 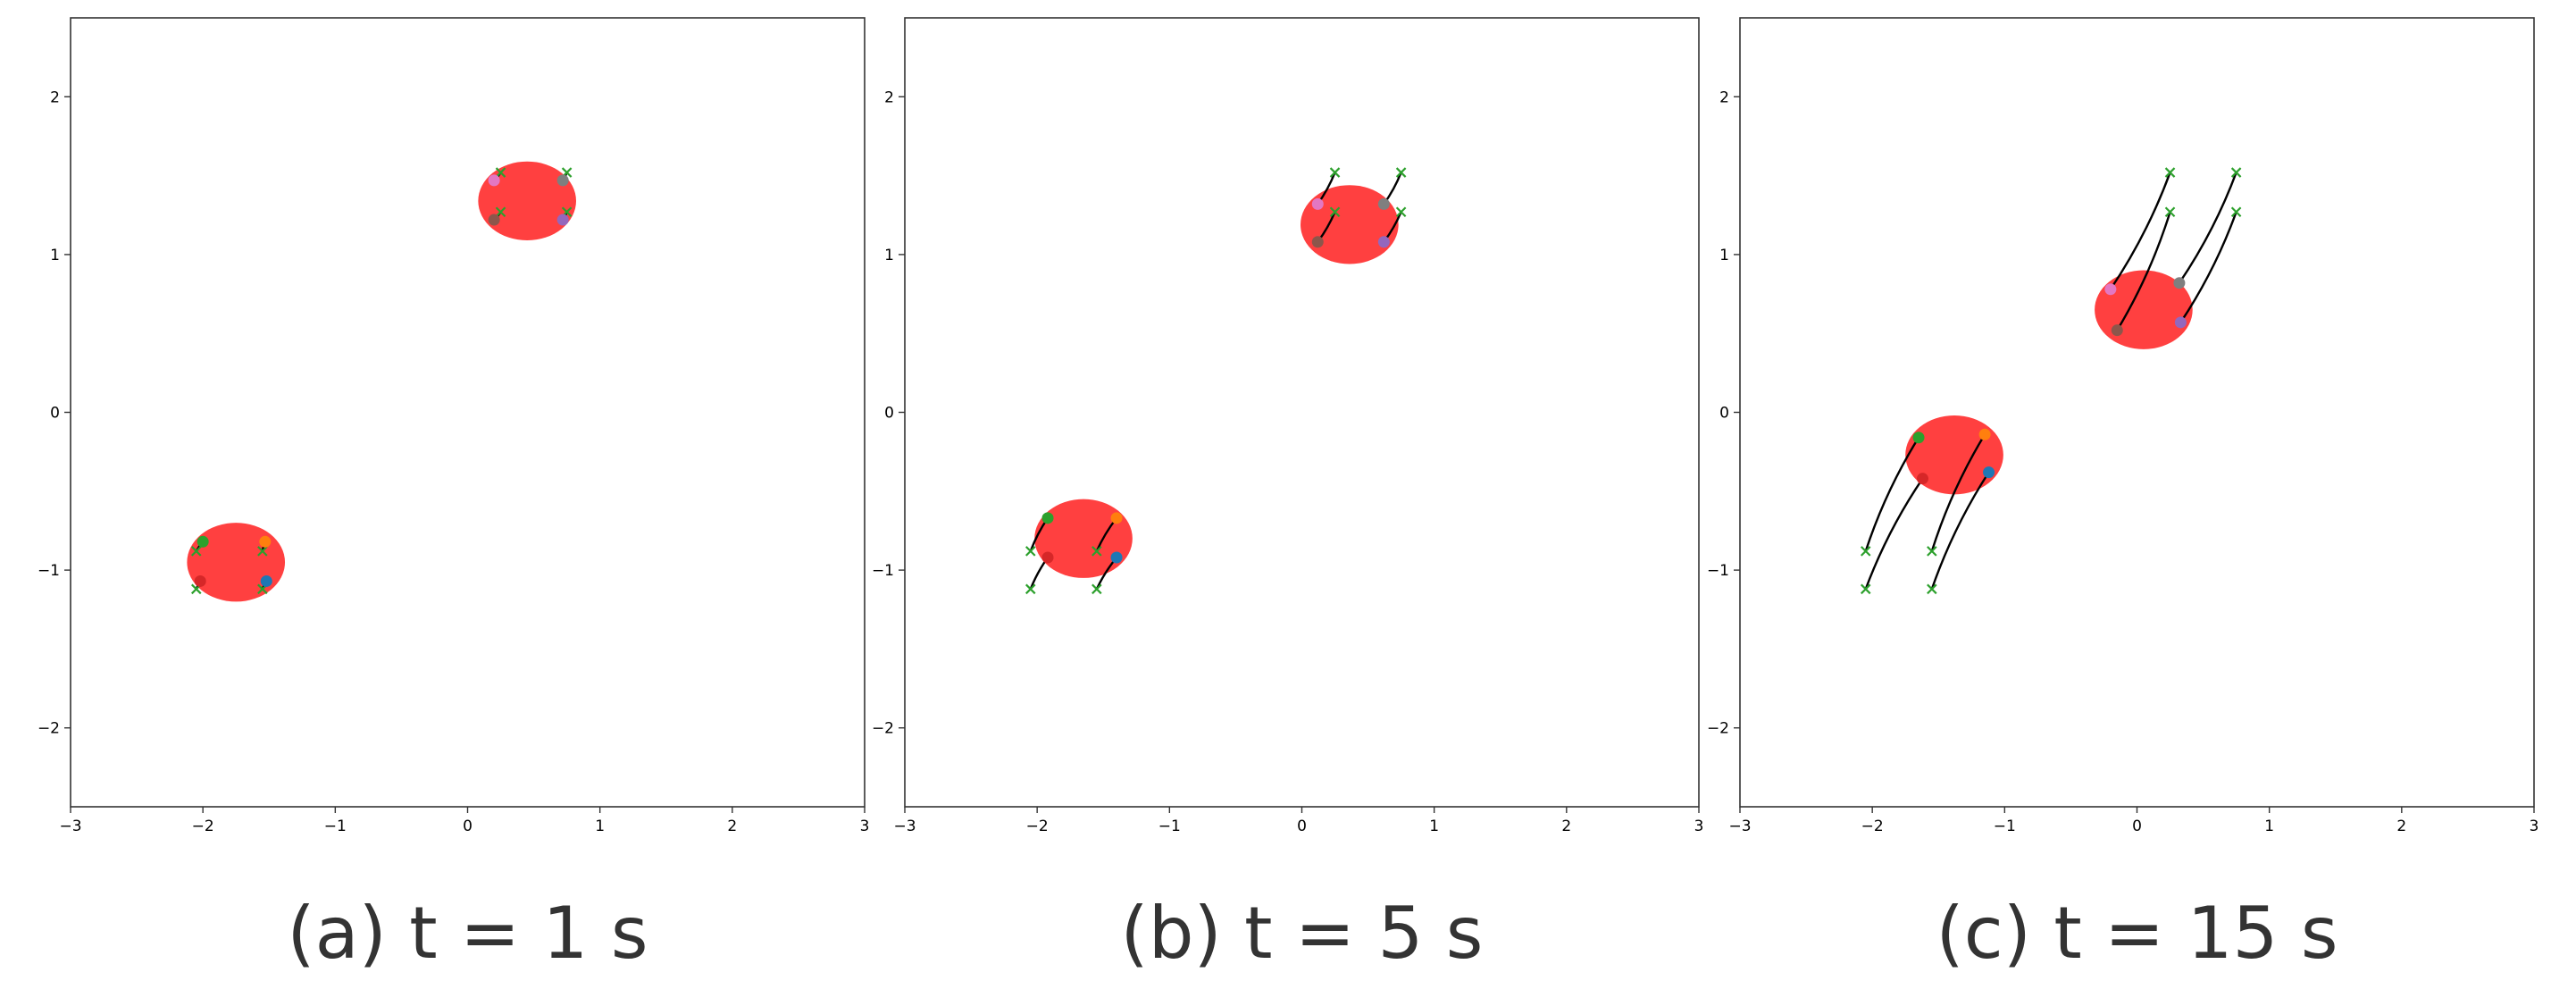 I want to click on panel-caption: (b) t = 5 s, so click(x=1303, y=933).